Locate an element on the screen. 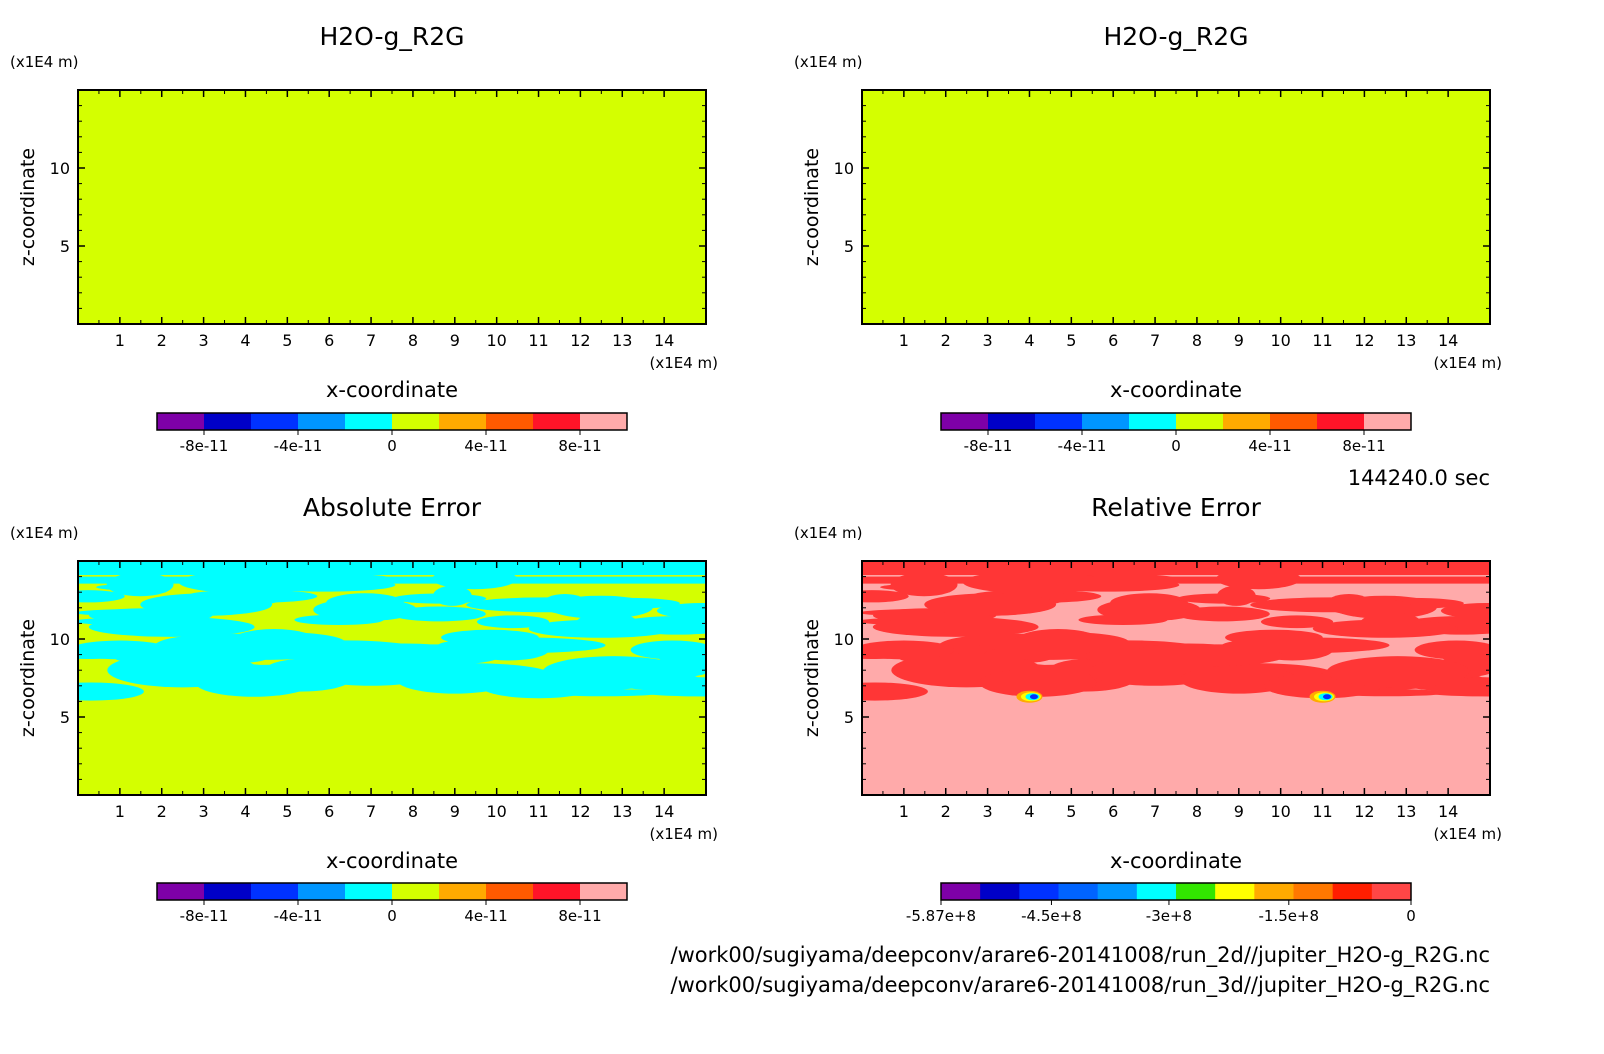  x-tick-label: 11 is located at coordinates (1322, 811).